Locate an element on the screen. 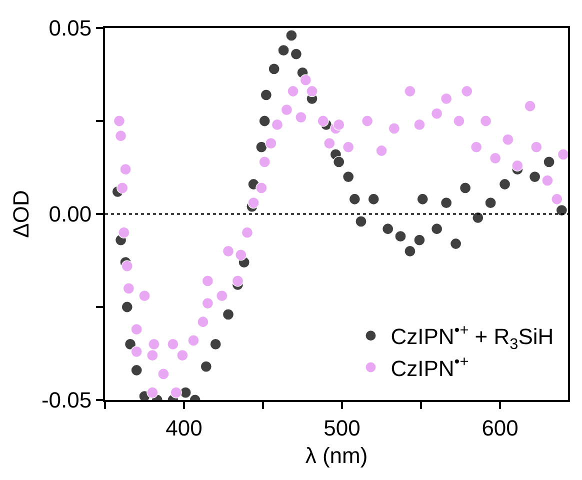  legend-label: CzIPN$^{•+}$ is located at coordinates (429, 367).